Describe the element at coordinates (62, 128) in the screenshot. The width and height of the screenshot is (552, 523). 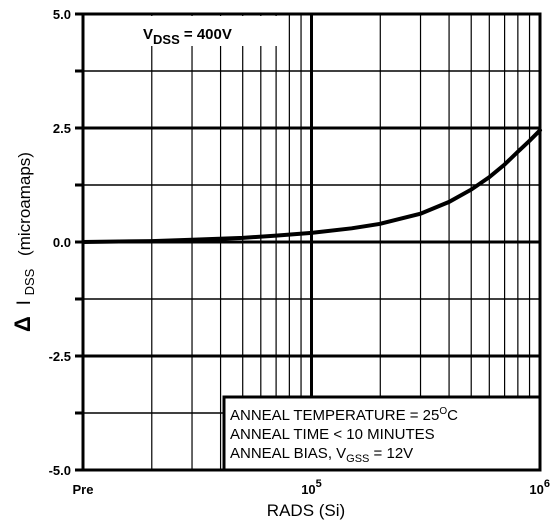
I see `y-tick-label: 2.5` at that location.